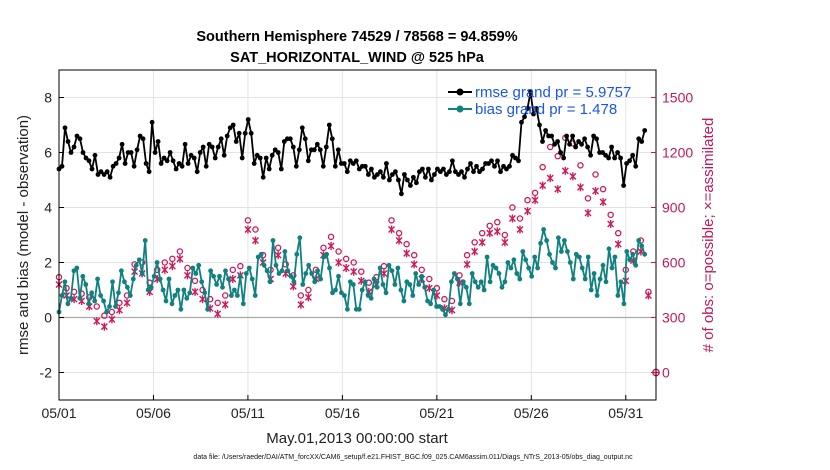 This screenshot has width=830, height=470. What do you see at coordinates (708, 235) in the screenshot?
I see `y2-axis-label: # of obs: o=possible; ×=assimilated` at bounding box center [708, 235].